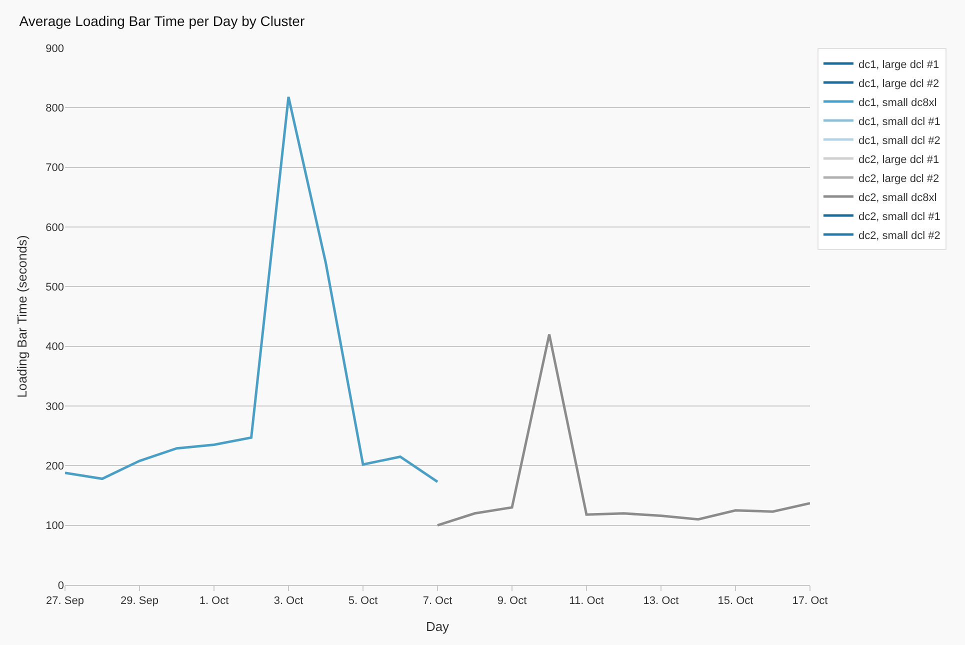 The image size is (965, 645). Describe the element at coordinates (899, 216) in the screenshot. I see `legend-label: dc2, small dcl #1` at that location.